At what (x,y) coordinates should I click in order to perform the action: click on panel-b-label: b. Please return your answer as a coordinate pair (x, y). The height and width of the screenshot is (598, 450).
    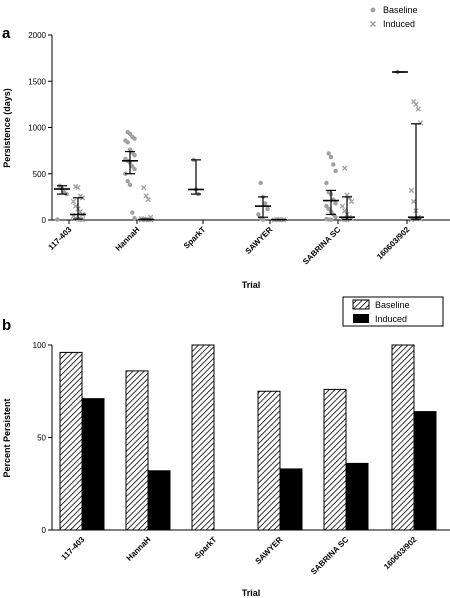
    Looking at the image, I should click on (6, 325).